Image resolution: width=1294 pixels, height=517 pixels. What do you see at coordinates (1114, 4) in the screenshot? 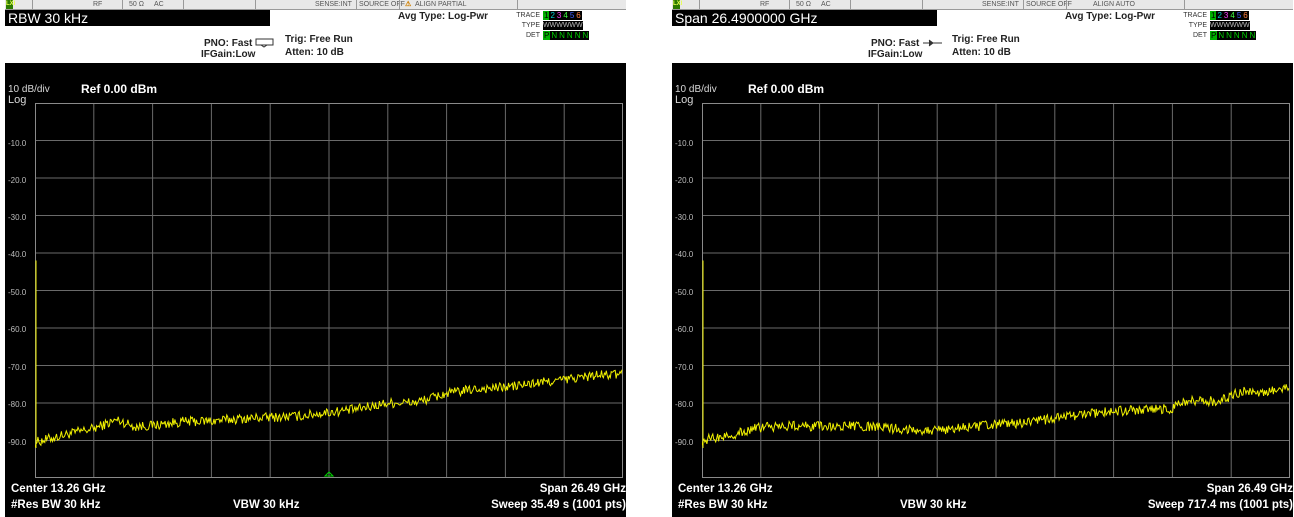
I see `align-label: ALIGN AUTO` at bounding box center [1114, 4].